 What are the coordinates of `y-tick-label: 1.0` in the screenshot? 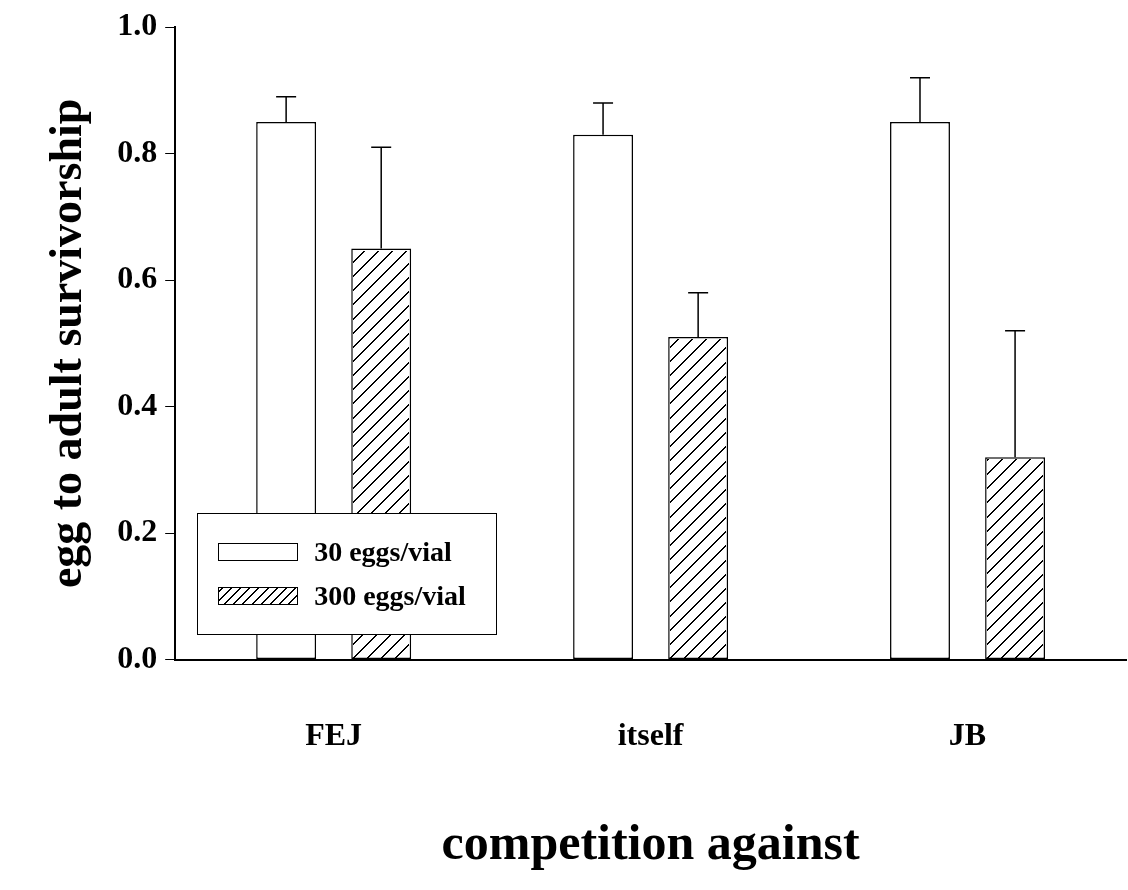 It's located at (137, 24).